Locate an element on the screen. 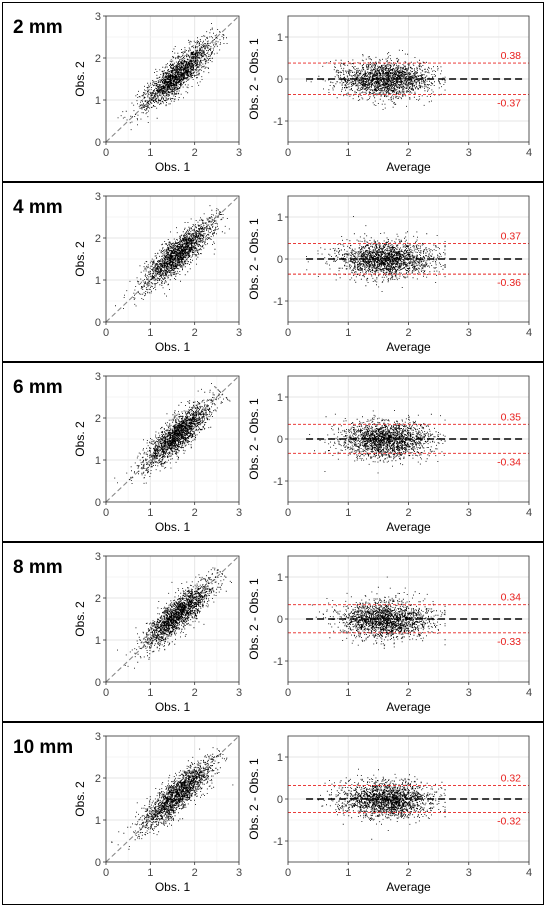 Image resolution: width=550 pixels, height=909 pixels. upper-loa-label: 0.35 is located at coordinates (511, 417).